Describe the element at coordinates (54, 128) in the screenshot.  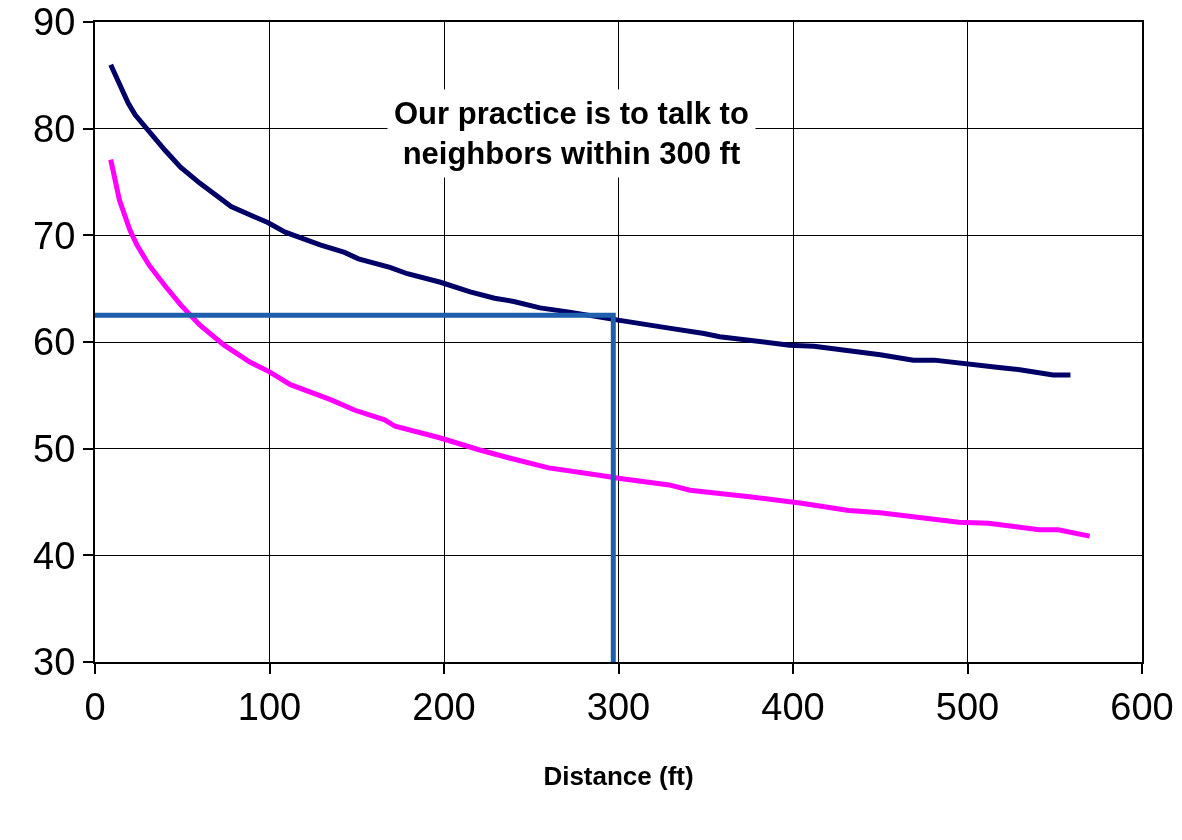
I see `y-tick-label: 80` at that location.